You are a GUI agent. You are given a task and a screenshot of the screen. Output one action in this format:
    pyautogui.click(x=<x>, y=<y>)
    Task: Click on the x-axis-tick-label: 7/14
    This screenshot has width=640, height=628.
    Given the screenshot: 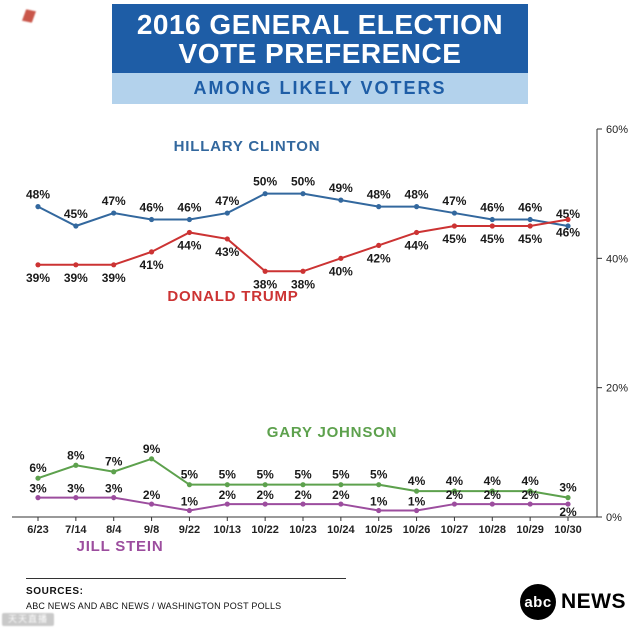 What is the action you would take?
    pyautogui.click(x=76, y=530)
    